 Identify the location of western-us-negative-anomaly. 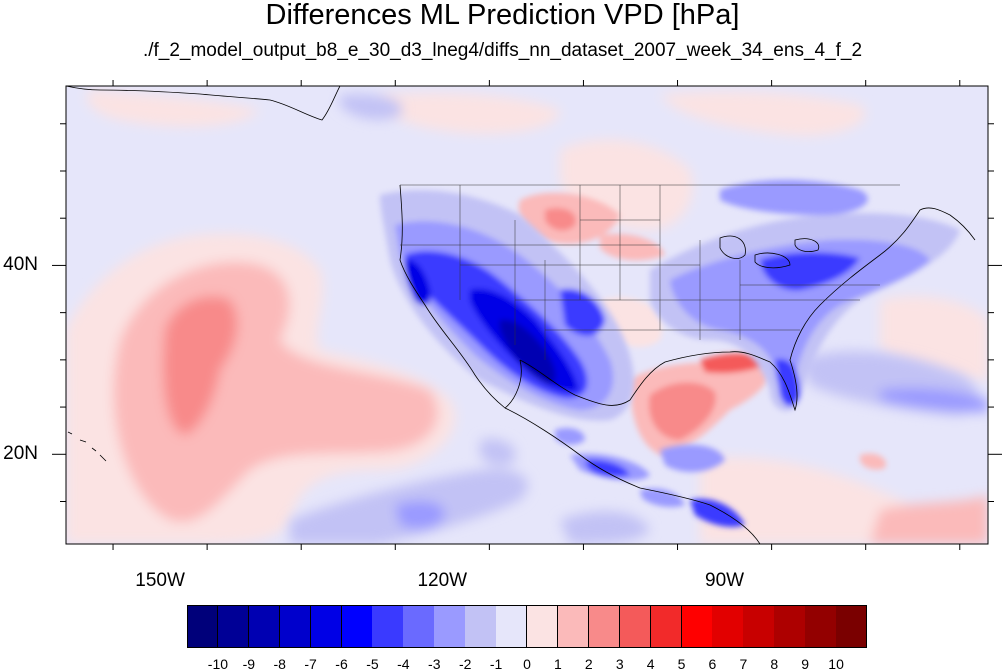
(507, 305).